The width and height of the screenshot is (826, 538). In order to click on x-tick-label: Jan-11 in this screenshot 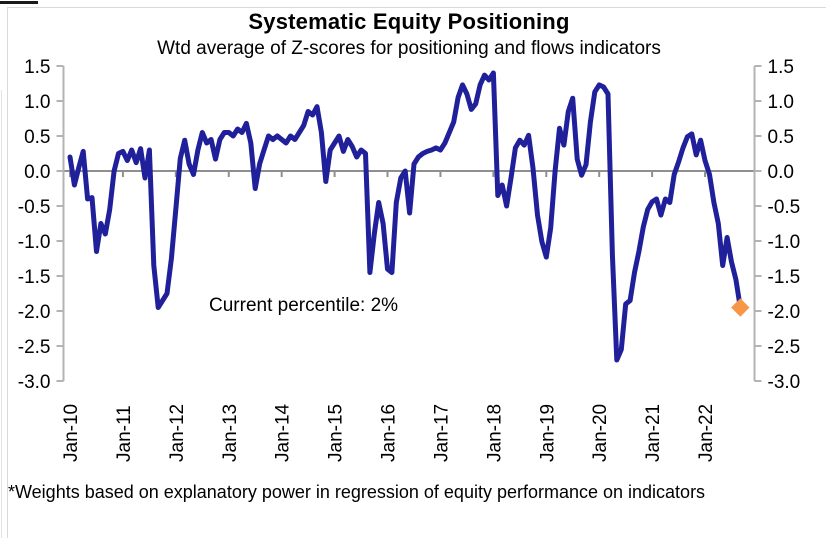, I will do `click(124, 433)`.